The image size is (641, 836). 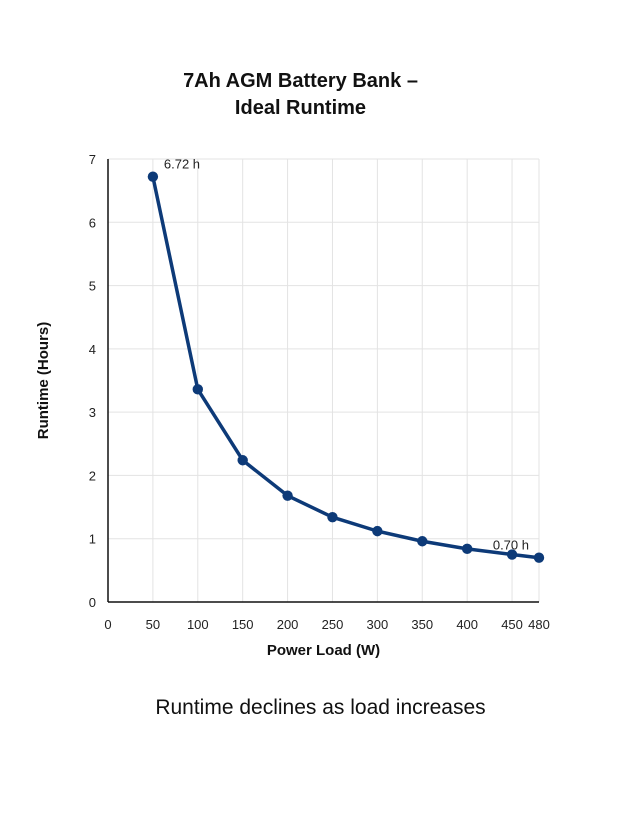 What do you see at coordinates (243, 624) in the screenshot?
I see `x-tick-label: 150` at bounding box center [243, 624].